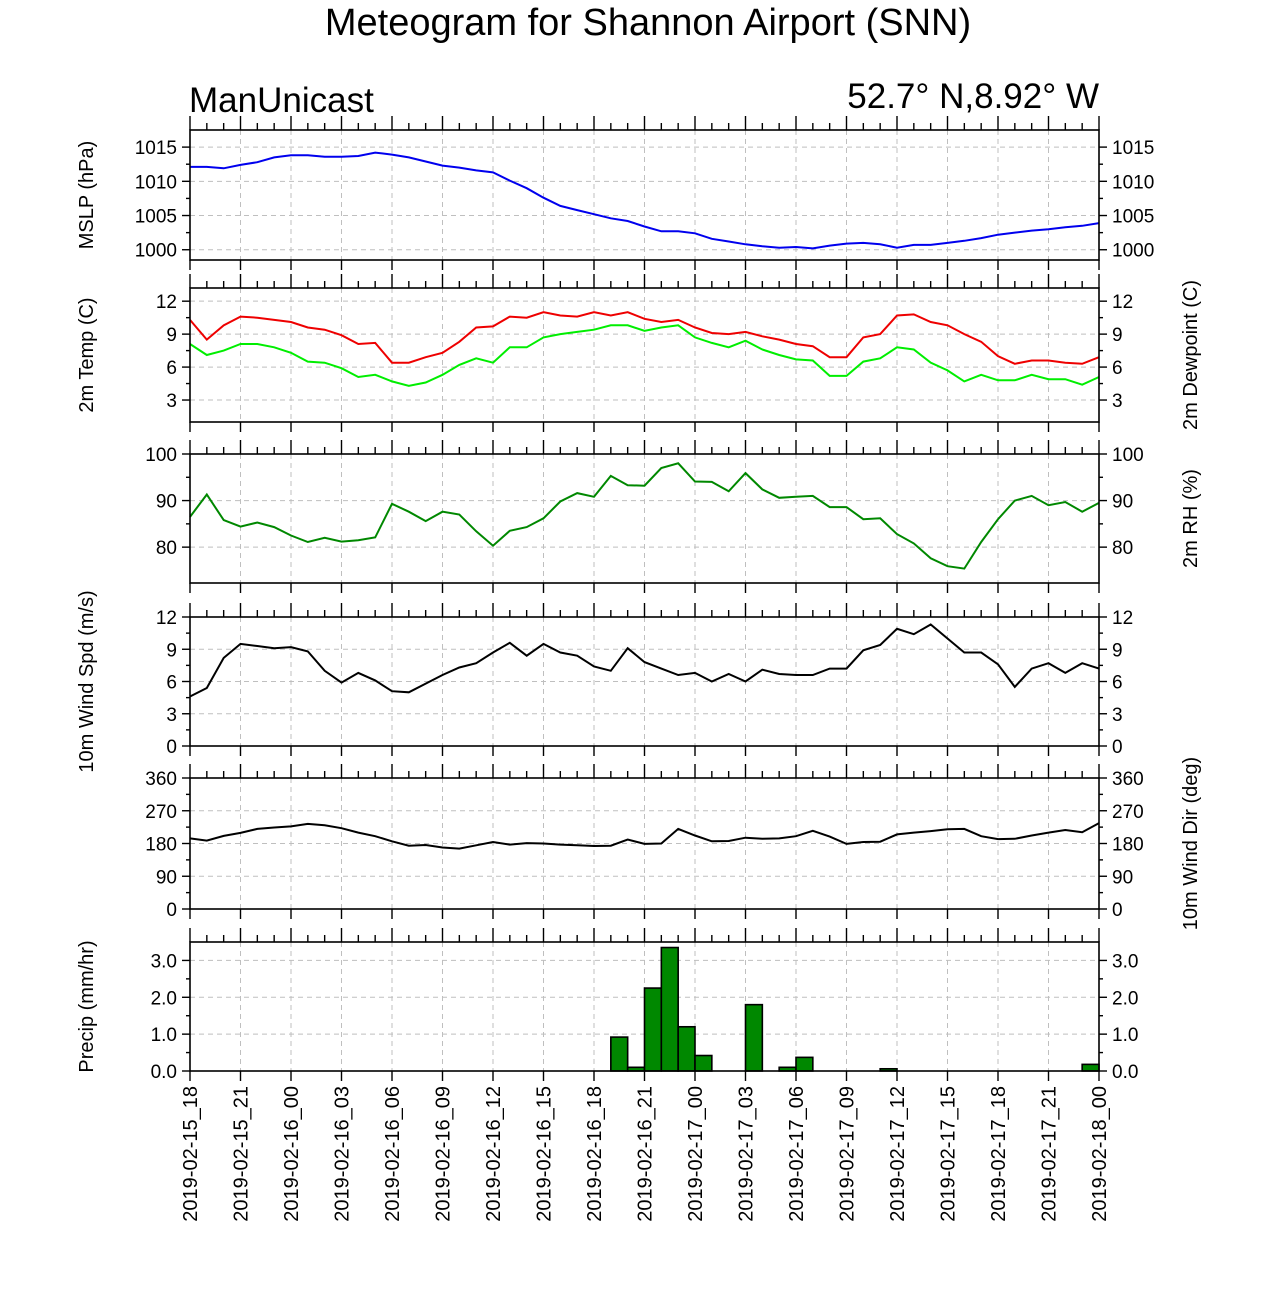 This screenshot has height=1299, width=1275. Describe the element at coordinates (161, 812) in the screenshot. I see `y-tick-label-left: 270` at that location.